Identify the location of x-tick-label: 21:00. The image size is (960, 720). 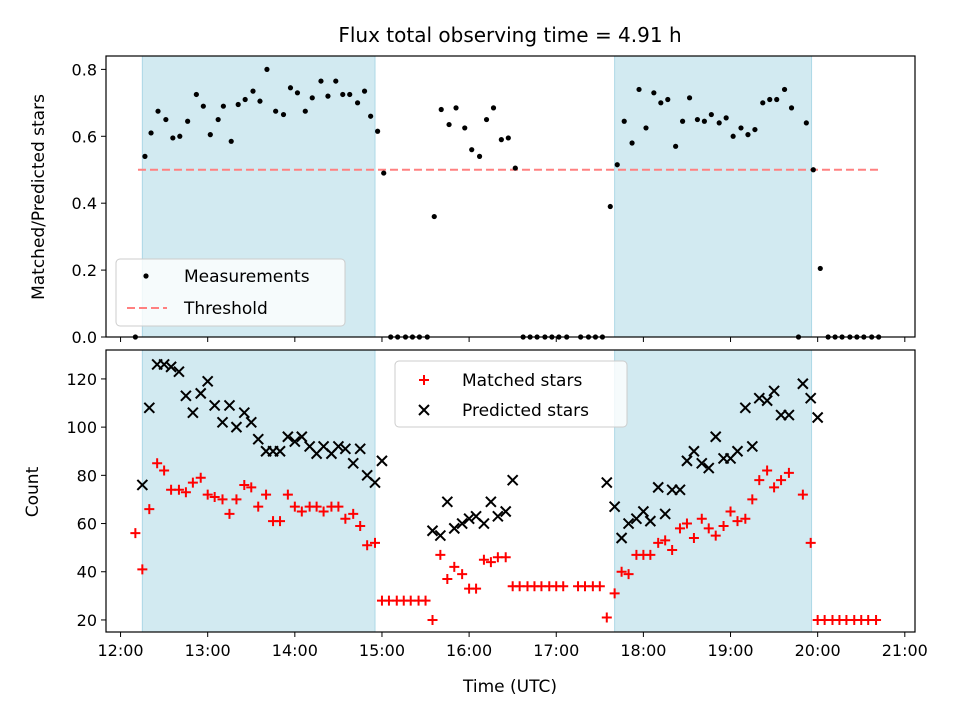
(905, 650).